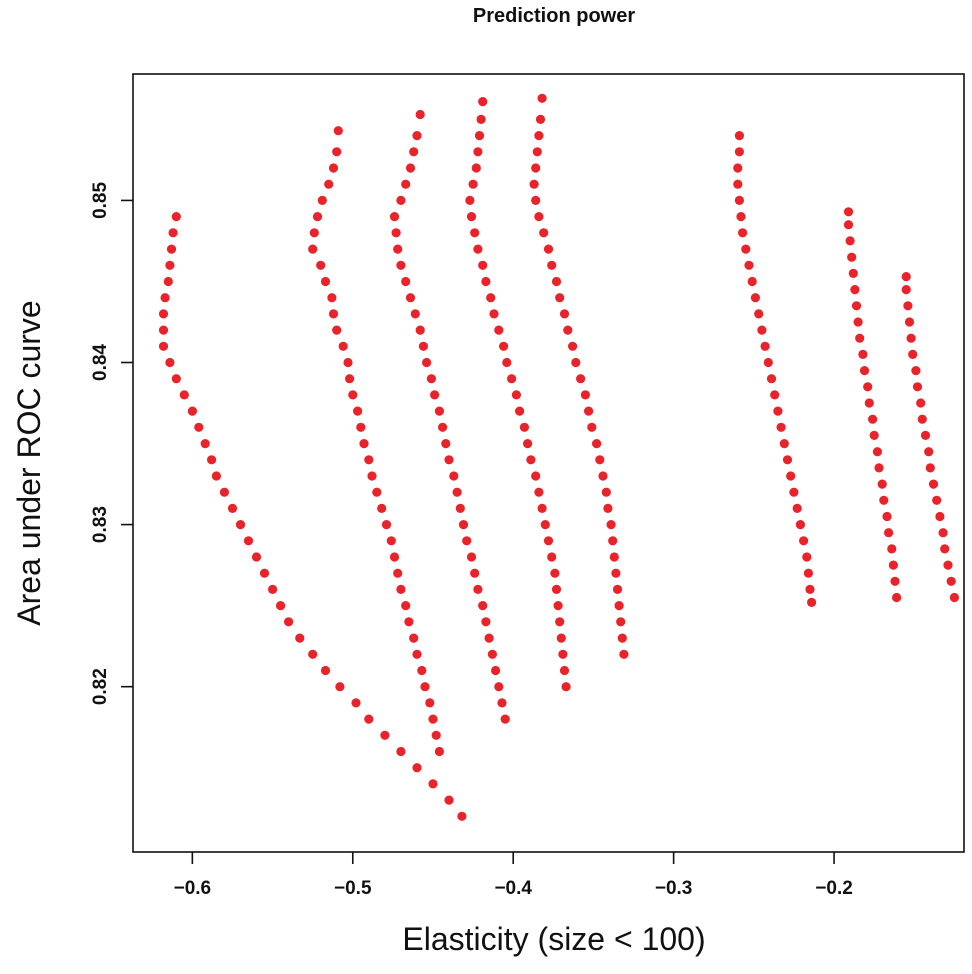 This screenshot has width=972, height=974. What do you see at coordinates (111, 443) in the screenshot?
I see `y-axis: 0.82 0.83 0.84 0.85` at bounding box center [111, 443].